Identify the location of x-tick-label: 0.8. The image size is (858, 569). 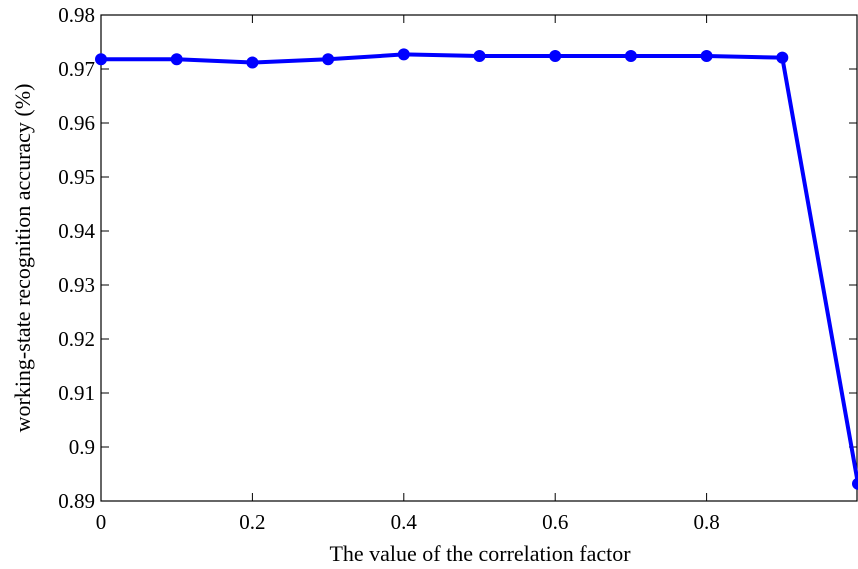
(706, 522).